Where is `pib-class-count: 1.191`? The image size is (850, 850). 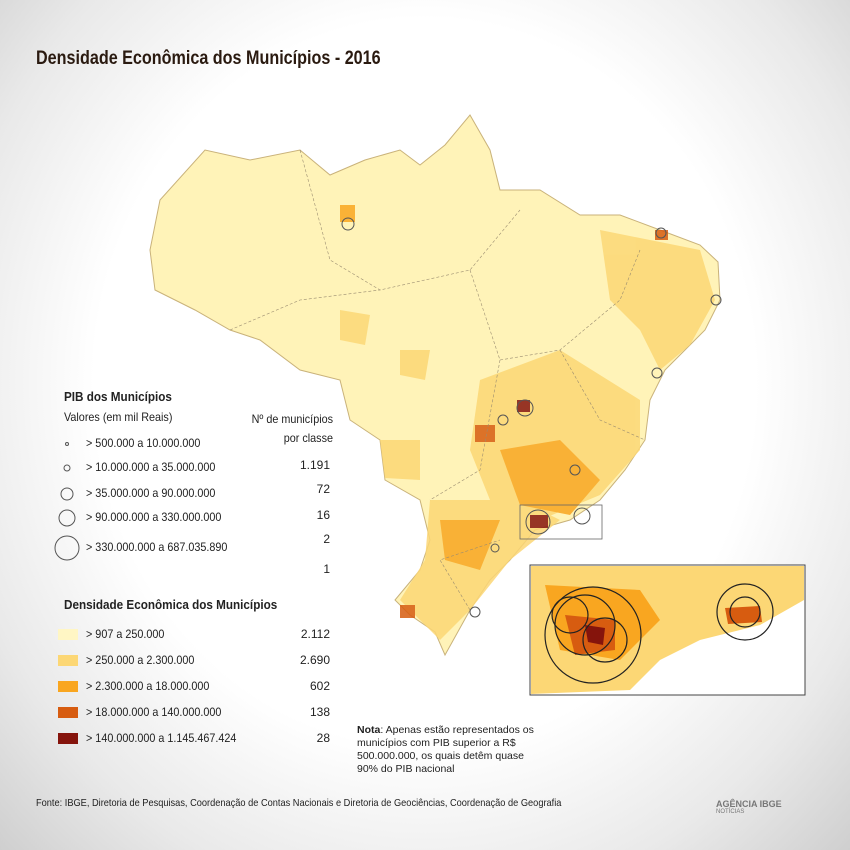 pib-class-count: 1.191 is located at coordinates (314, 465).